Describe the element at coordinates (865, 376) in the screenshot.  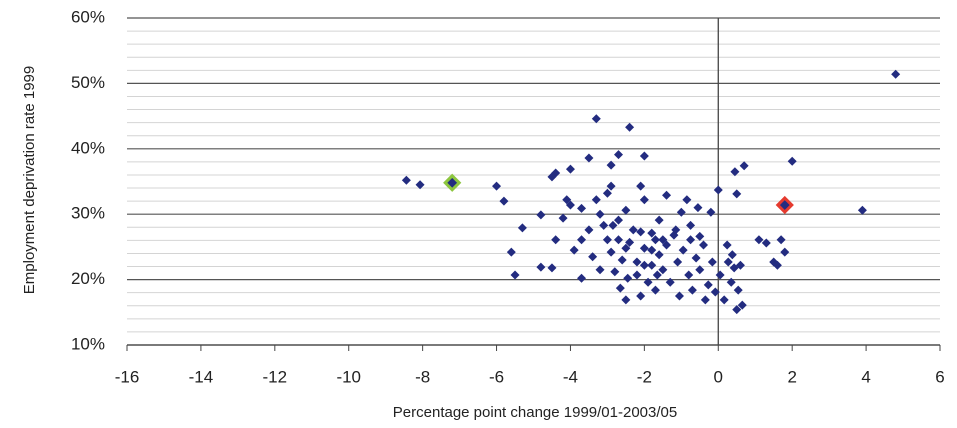
I see `x-tick-label: 4` at that location.